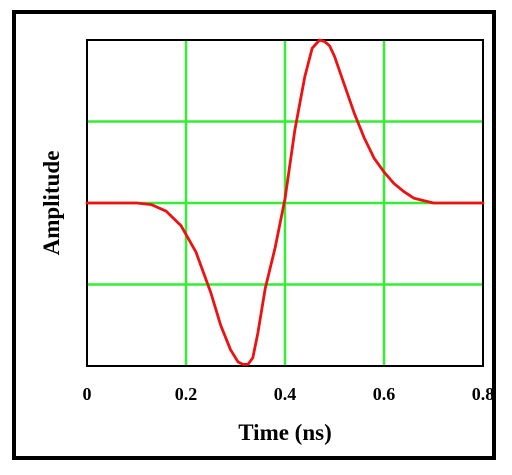 The width and height of the screenshot is (512, 475). Describe the element at coordinates (51, 203) in the screenshot. I see `y-axis-title: Amplitude` at that location.